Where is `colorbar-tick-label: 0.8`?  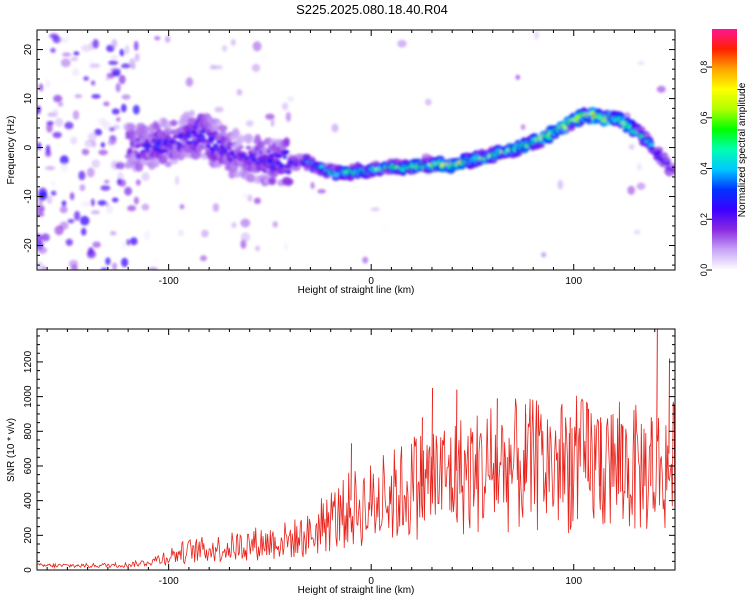 colorbar-tick-label: 0.8 is located at coordinates (704, 67).